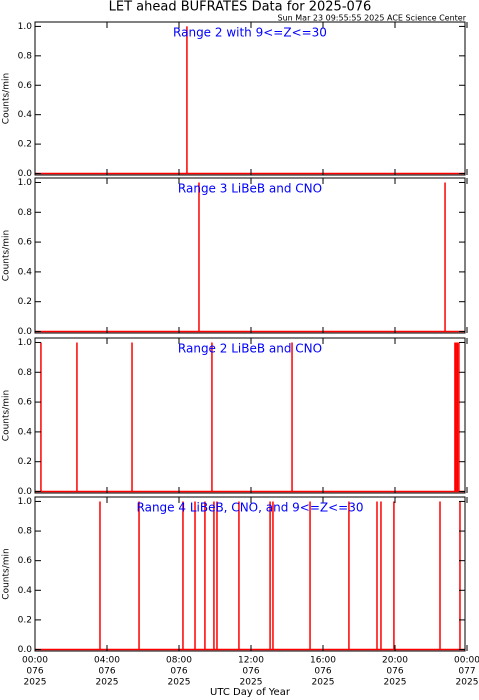 Image resolution: width=479 pixels, height=700 pixels. What do you see at coordinates (107, 661) in the screenshot?
I see `x-tick-label: 04:00` at bounding box center [107, 661].